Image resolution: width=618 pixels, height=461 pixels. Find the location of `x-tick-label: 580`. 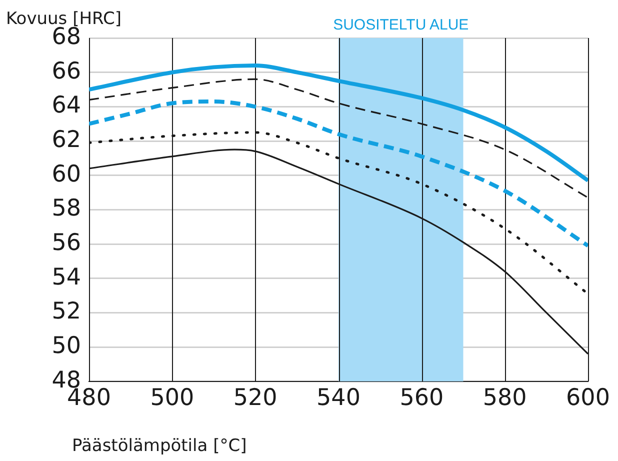

x-tick-label: 580 is located at coordinates (504, 398).